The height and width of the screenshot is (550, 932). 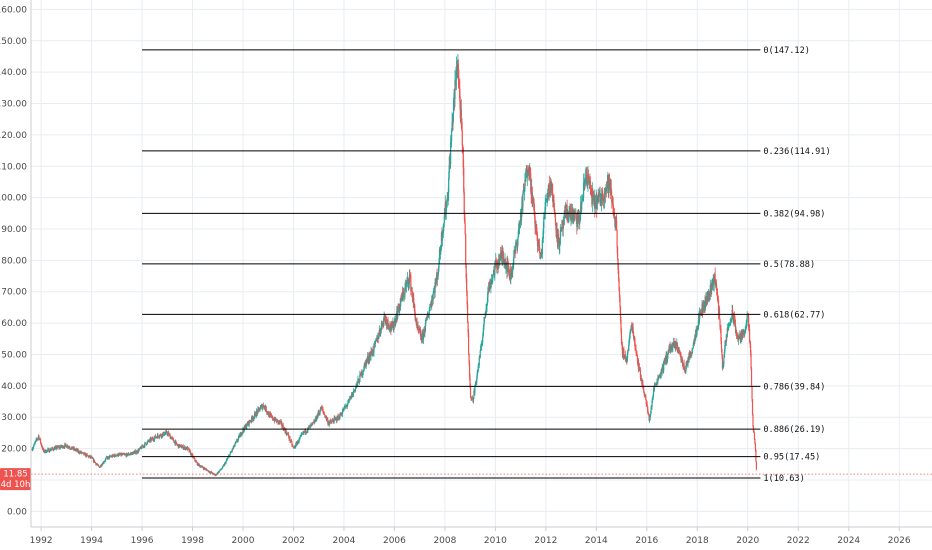 What do you see at coordinates (791, 458) in the screenshot?
I see `fib-label-0_95: 0.95(17.45)` at bounding box center [791, 458].